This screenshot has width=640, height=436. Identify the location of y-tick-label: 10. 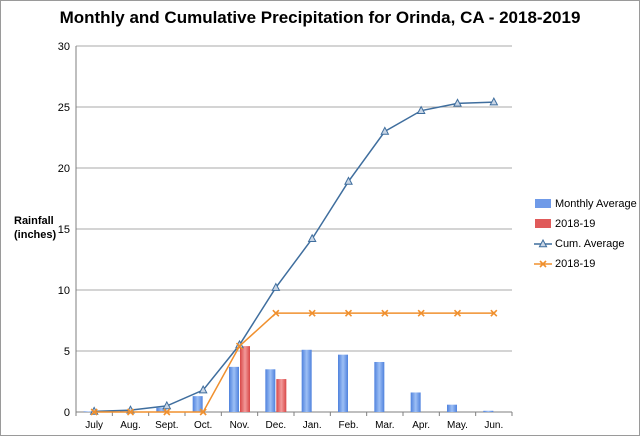
(64, 291).